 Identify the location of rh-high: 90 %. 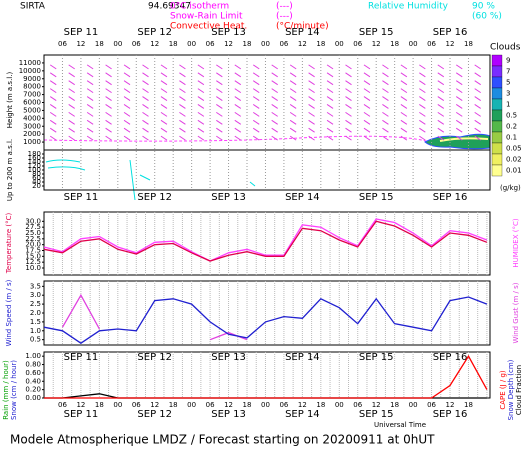
(483, 7).